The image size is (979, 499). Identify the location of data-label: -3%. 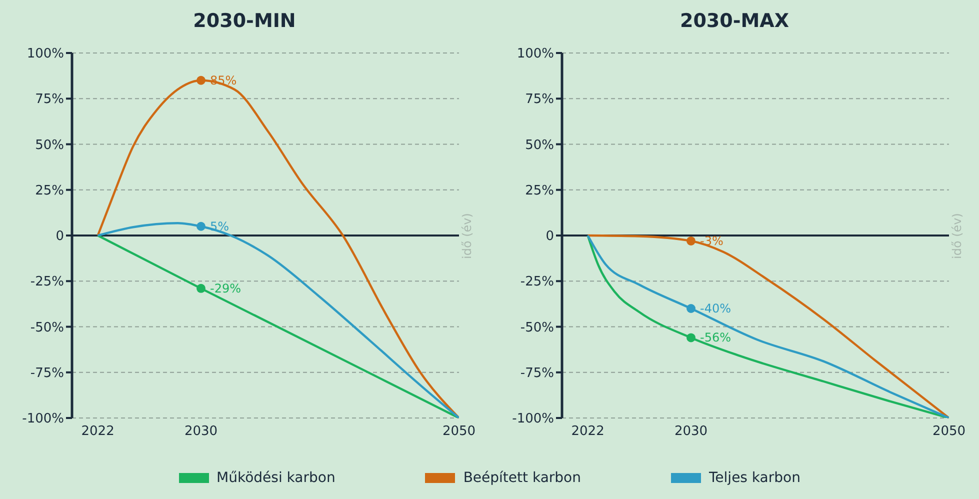
(712, 241).